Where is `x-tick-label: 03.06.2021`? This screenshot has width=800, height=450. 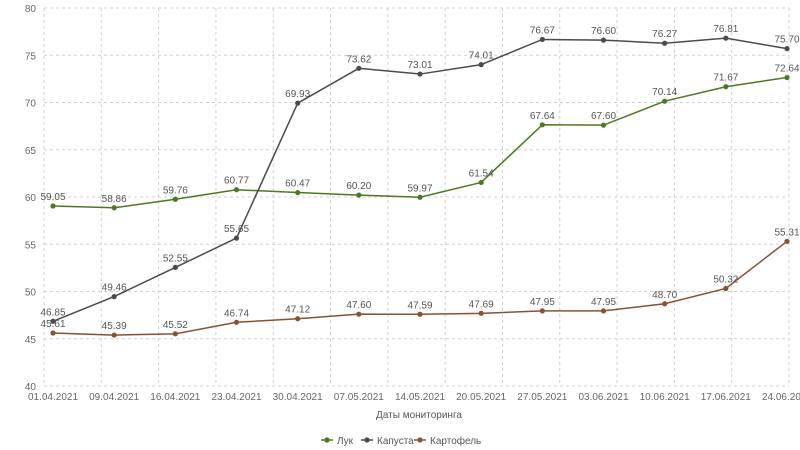 x-tick-label: 03.06.2021 is located at coordinates (603, 397).